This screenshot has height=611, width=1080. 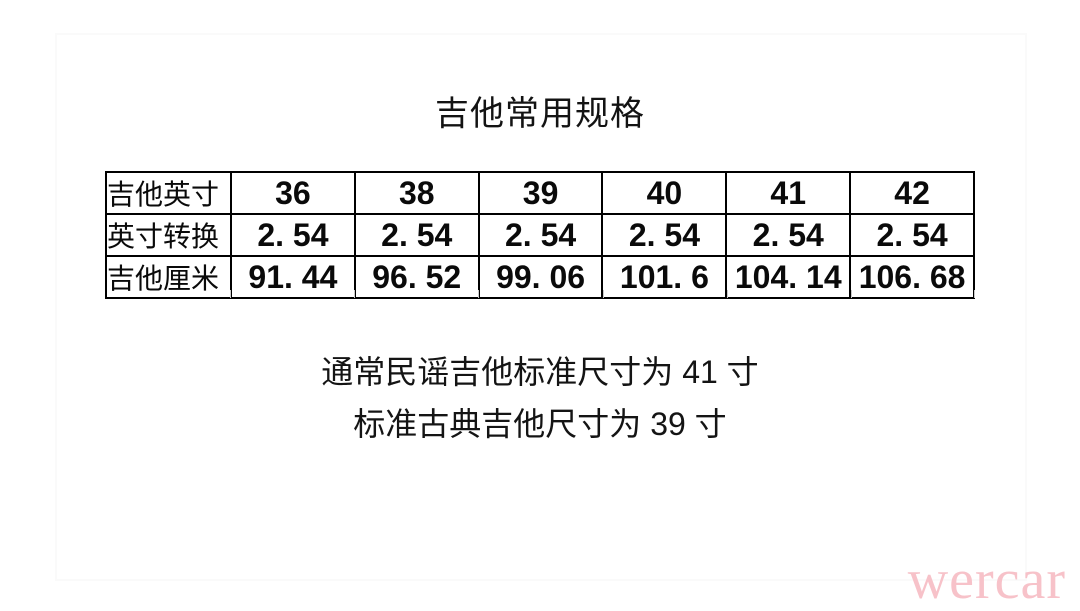 What do you see at coordinates (416, 193) in the screenshot?
I see `value-cell: 38` at bounding box center [416, 193].